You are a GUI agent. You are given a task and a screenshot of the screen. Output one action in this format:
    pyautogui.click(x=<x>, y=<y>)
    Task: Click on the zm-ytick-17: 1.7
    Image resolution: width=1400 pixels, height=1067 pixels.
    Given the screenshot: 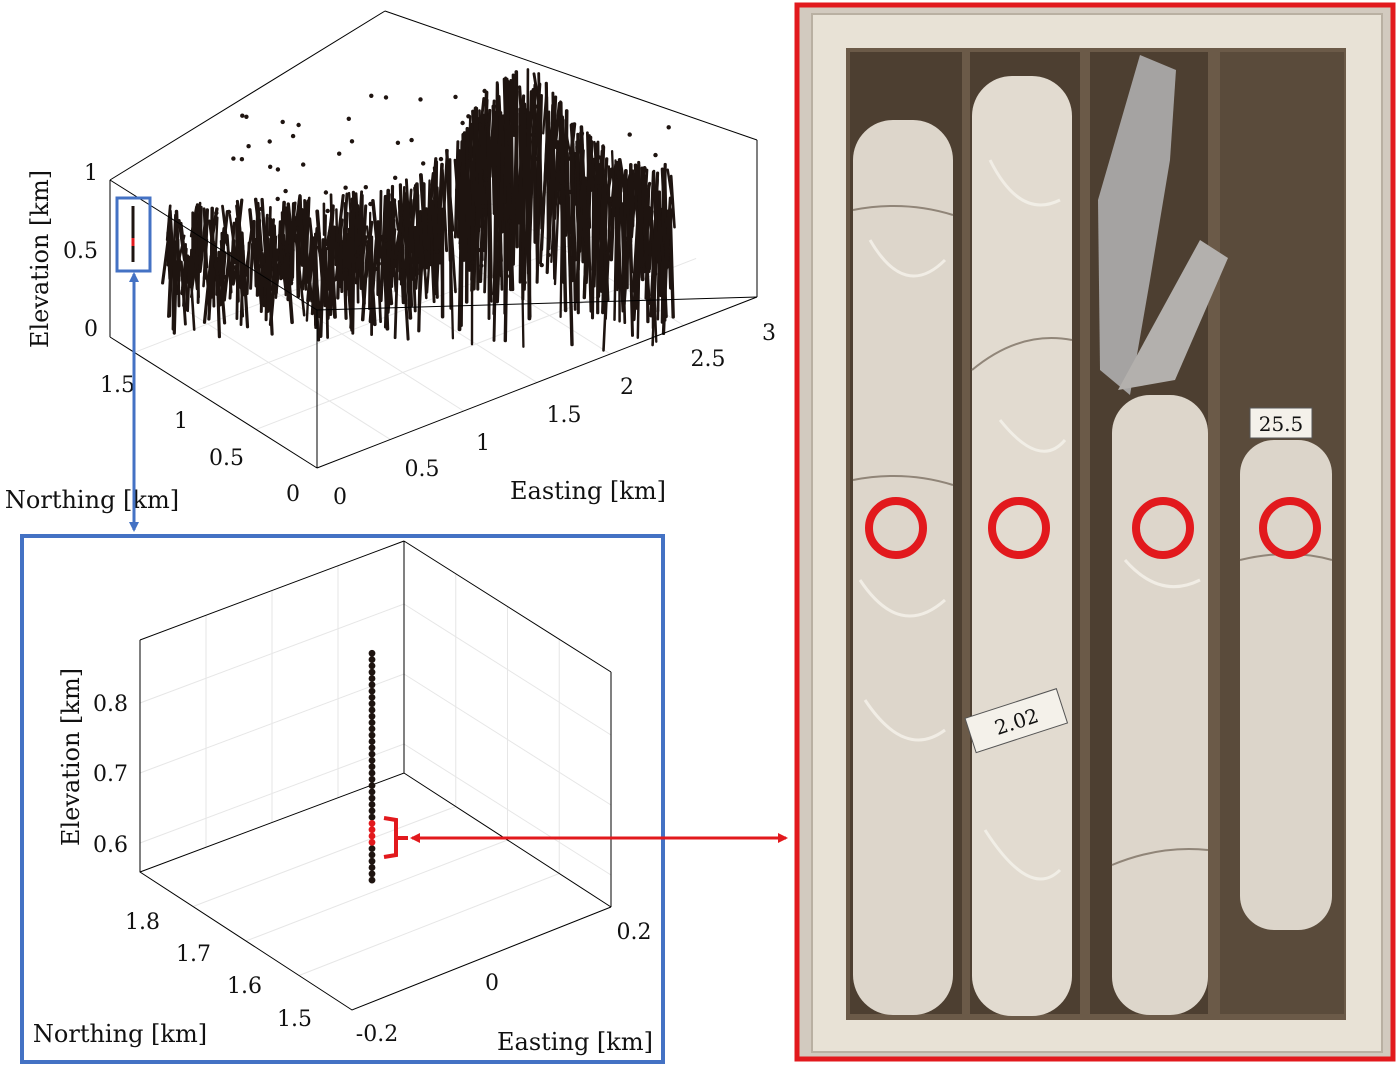 What is the action you would take?
    pyautogui.click(x=193, y=954)
    